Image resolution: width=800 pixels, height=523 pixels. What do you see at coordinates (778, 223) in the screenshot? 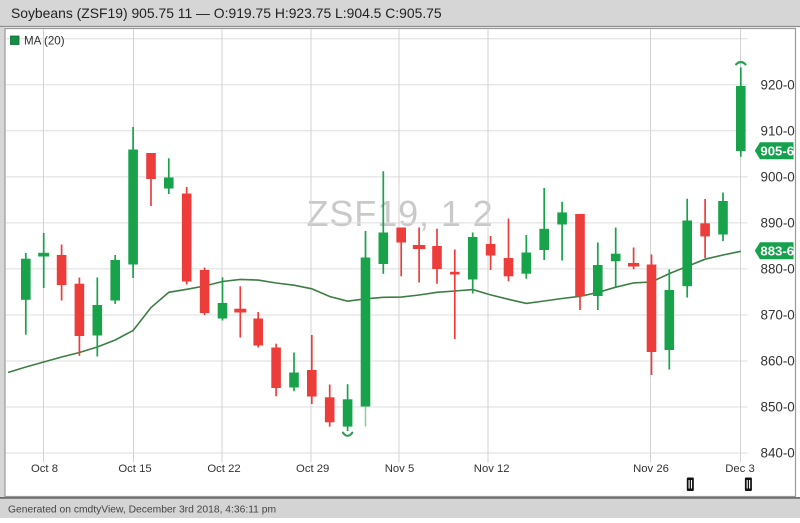
I see `svg-text: 890-0` at bounding box center [778, 223].